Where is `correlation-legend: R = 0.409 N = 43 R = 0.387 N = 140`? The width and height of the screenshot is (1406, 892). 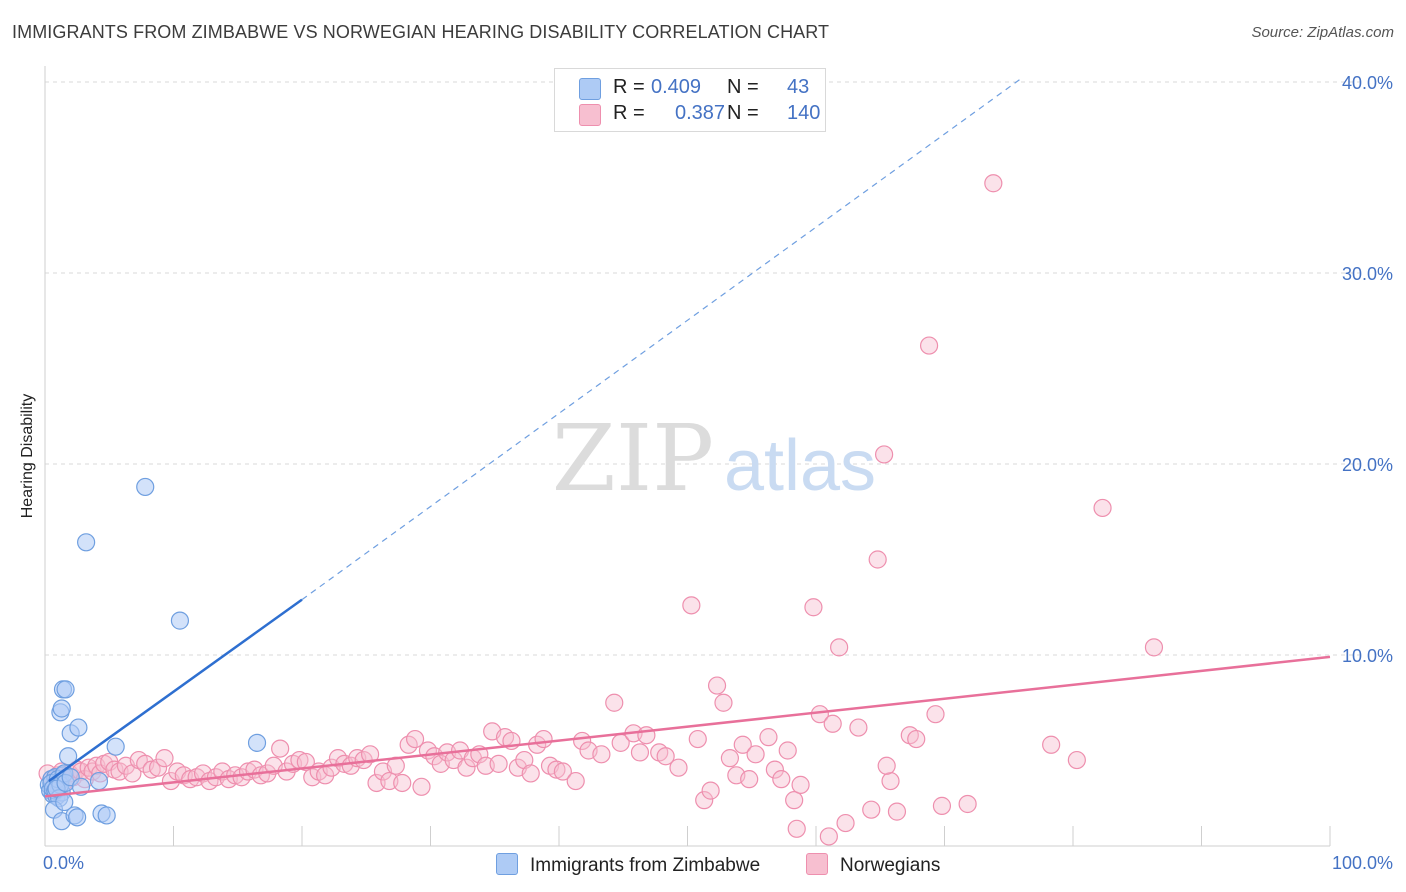 correlation-legend: R = 0.409 N = 43 R = 0.387 N = 140 is located at coordinates (690, 100).